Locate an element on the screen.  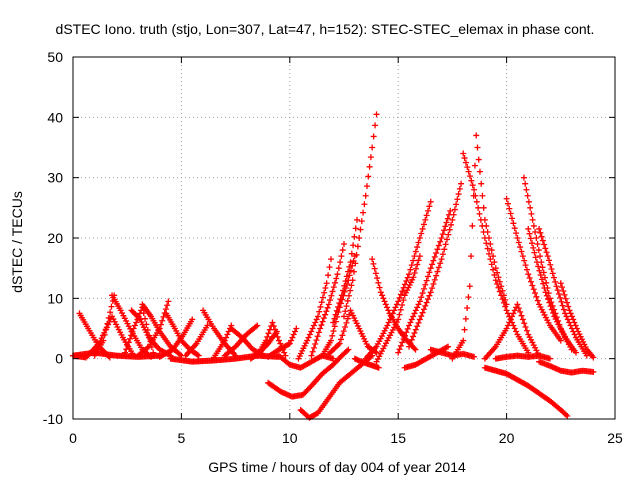
x-tick-label: 10 is located at coordinates (290, 438).